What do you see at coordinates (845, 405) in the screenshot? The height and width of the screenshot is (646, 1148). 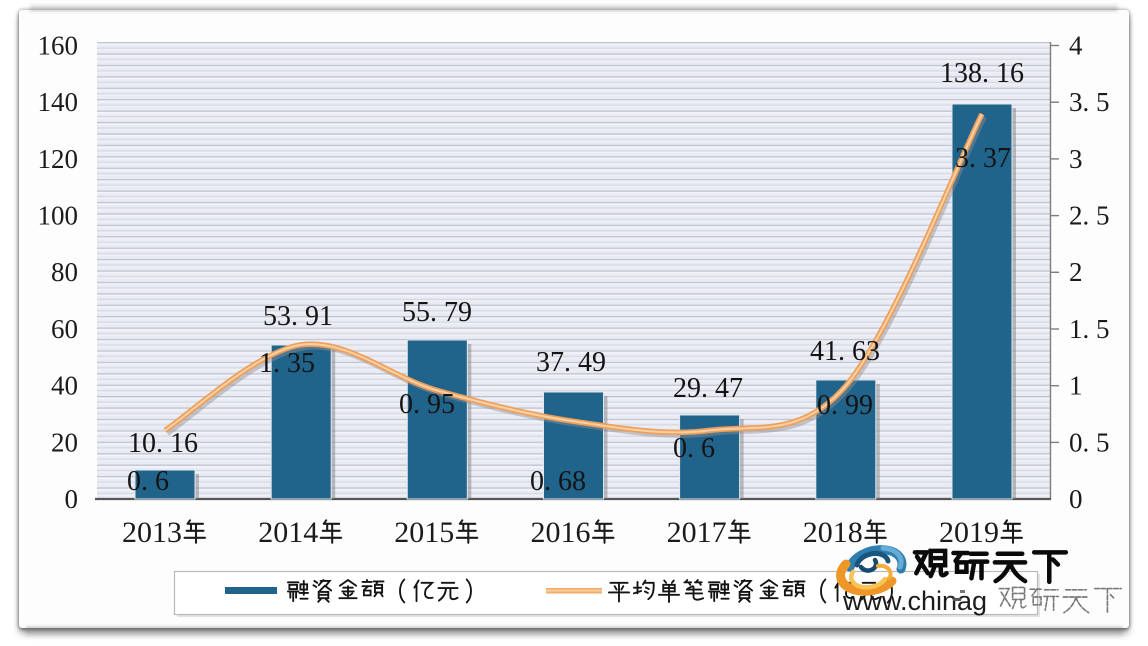 I see `svg-text: 0. 99` at bounding box center [845, 405].